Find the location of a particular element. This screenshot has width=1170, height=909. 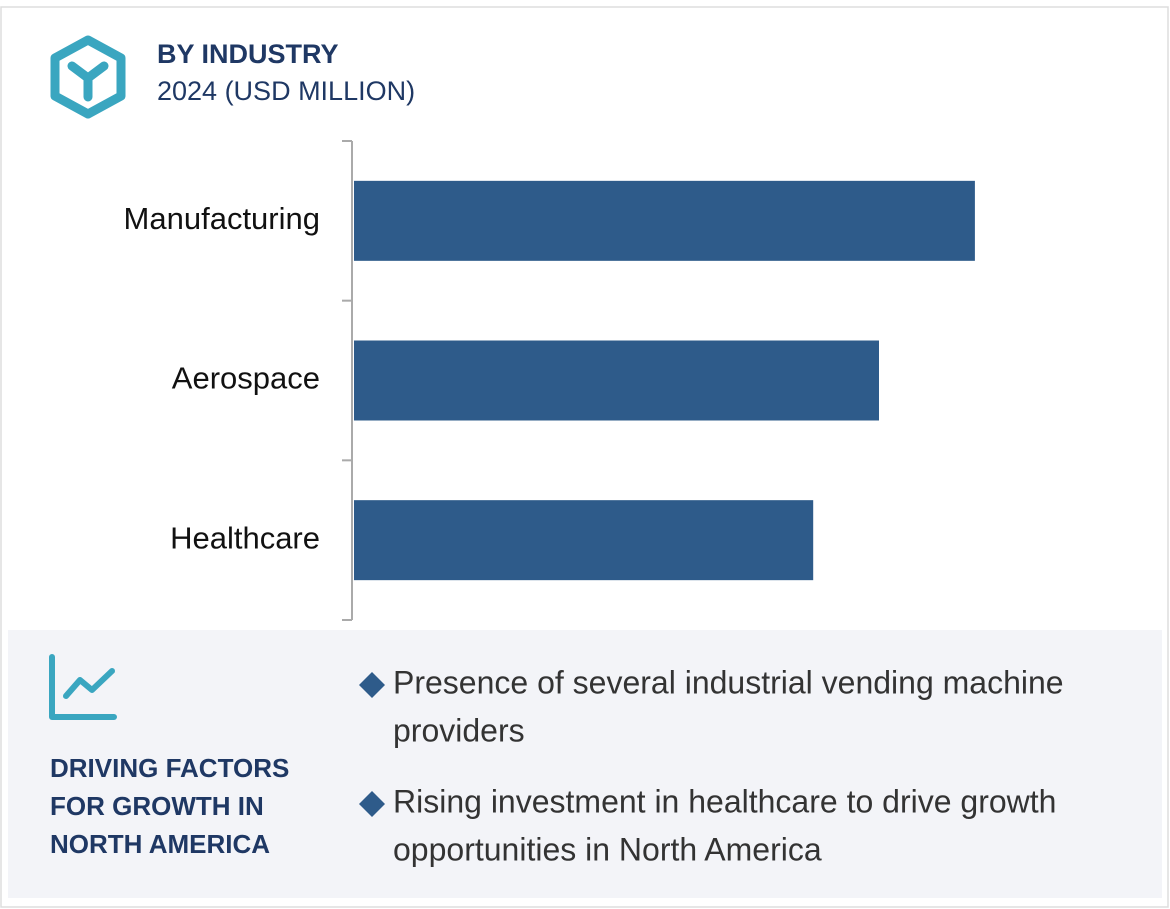

category-label: Aerospace is located at coordinates (246, 378).